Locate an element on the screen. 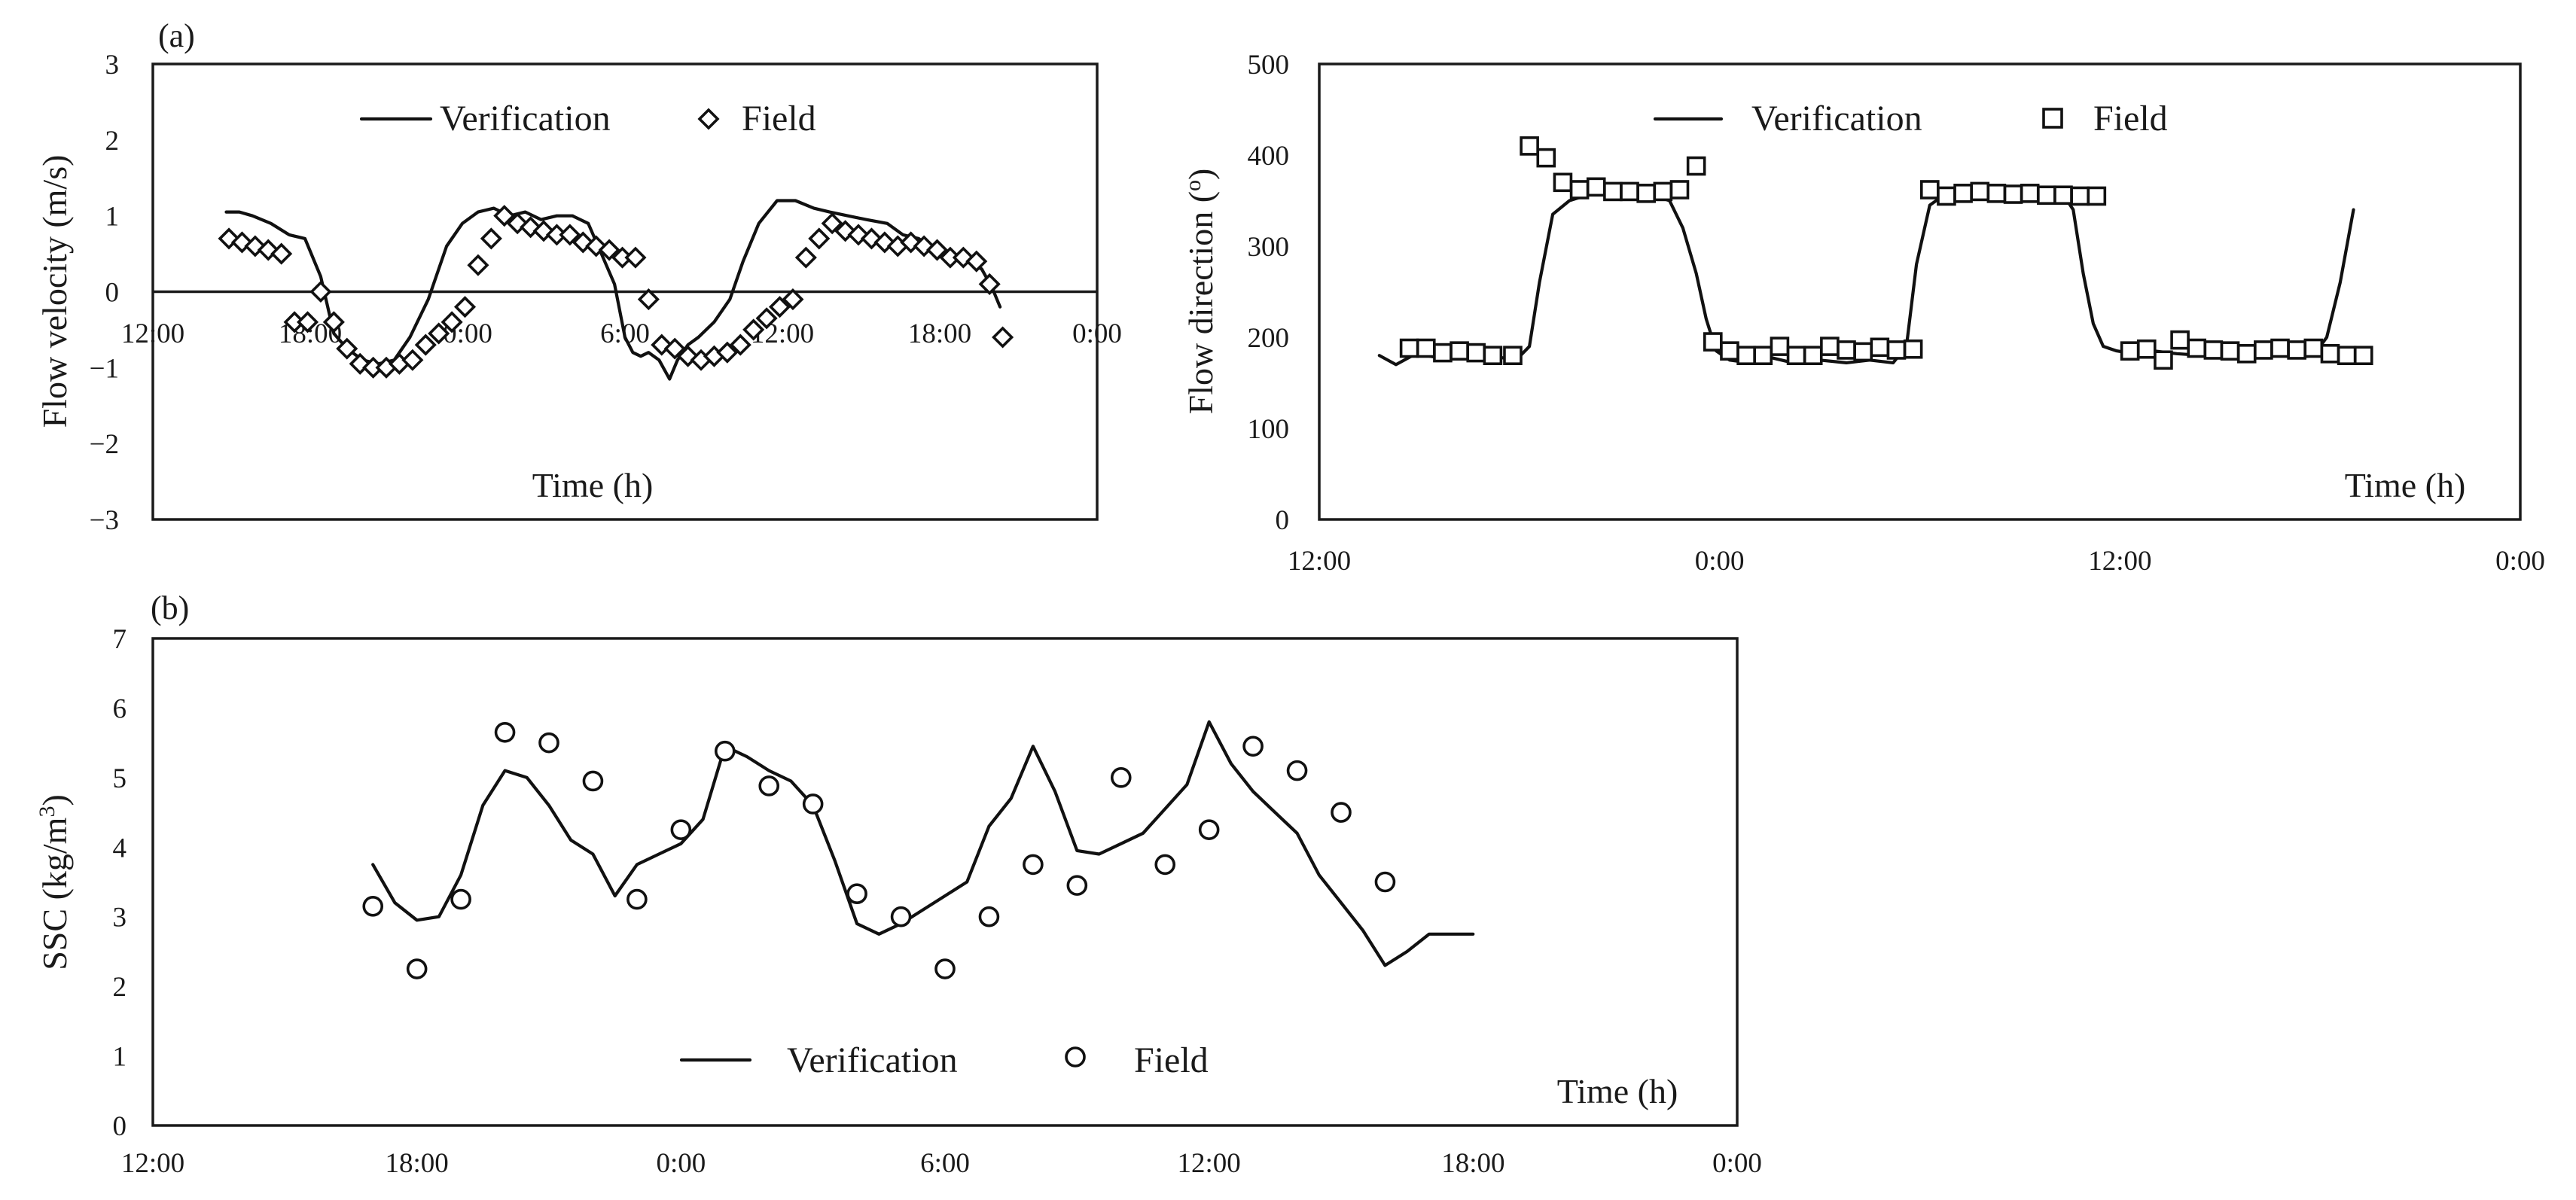 The height and width of the screenshot is (1200, 2576). velocity-x-tick-label: 0:00 is located at coordinates (1097, 333).